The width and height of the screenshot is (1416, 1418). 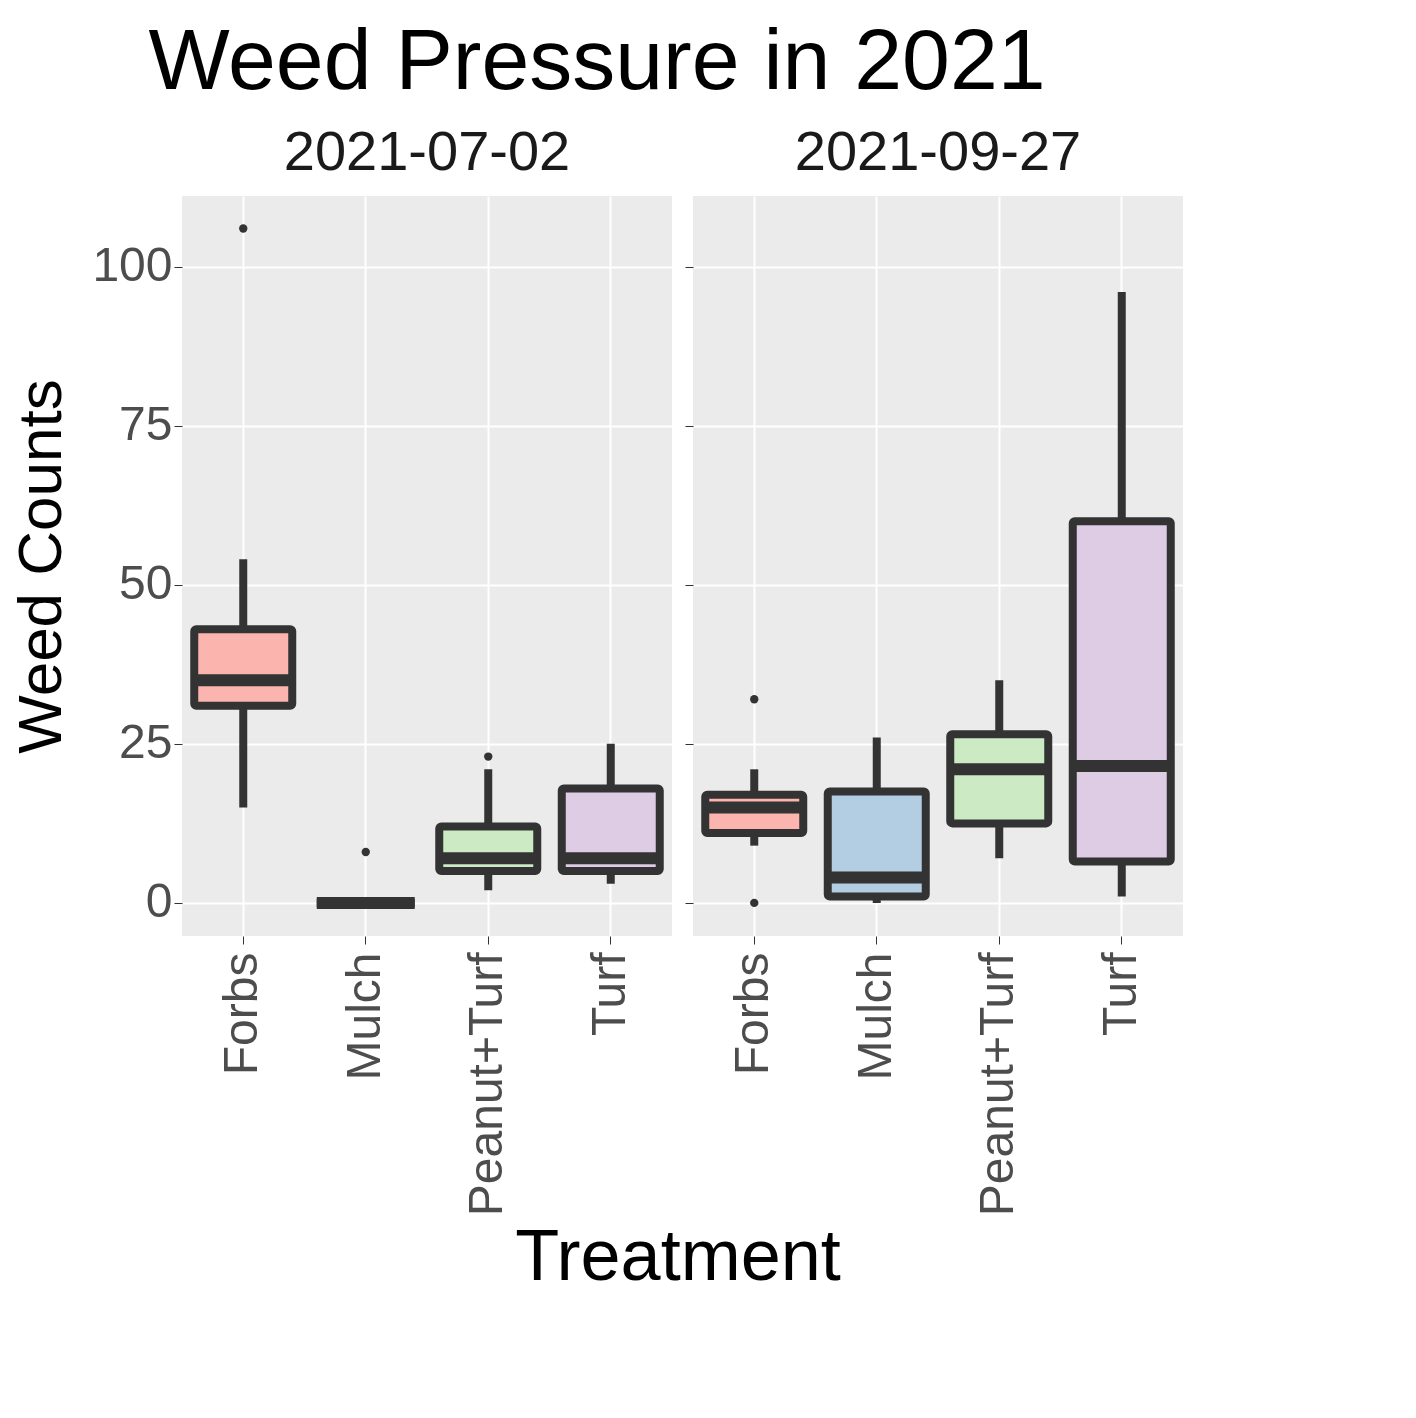 What do you see at coordinates (146, 742) in the screenshot?
I see `y-tick-label: 25` at bounding box center [146, 742].